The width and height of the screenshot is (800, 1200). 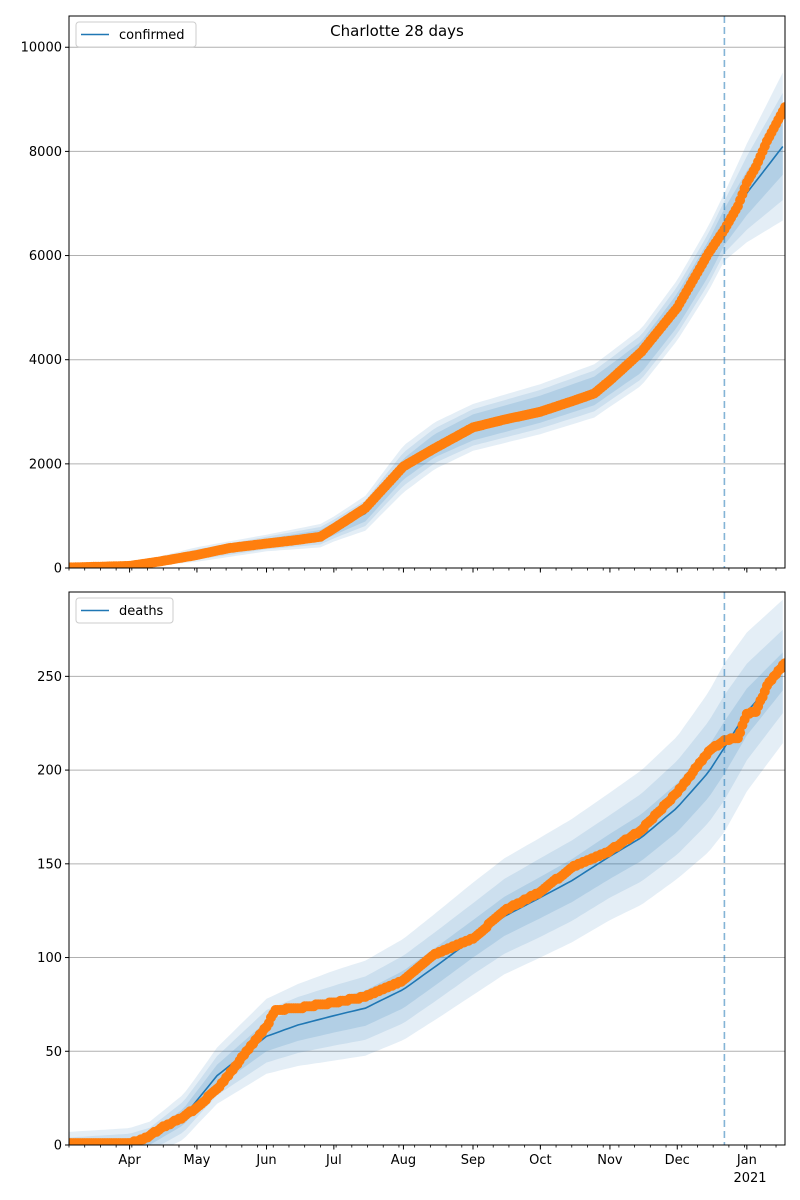 What do you see at coordinates (196, 1160) in the screenshot?
I see `x-tick-label: May` at bounding box center [196, 1160].